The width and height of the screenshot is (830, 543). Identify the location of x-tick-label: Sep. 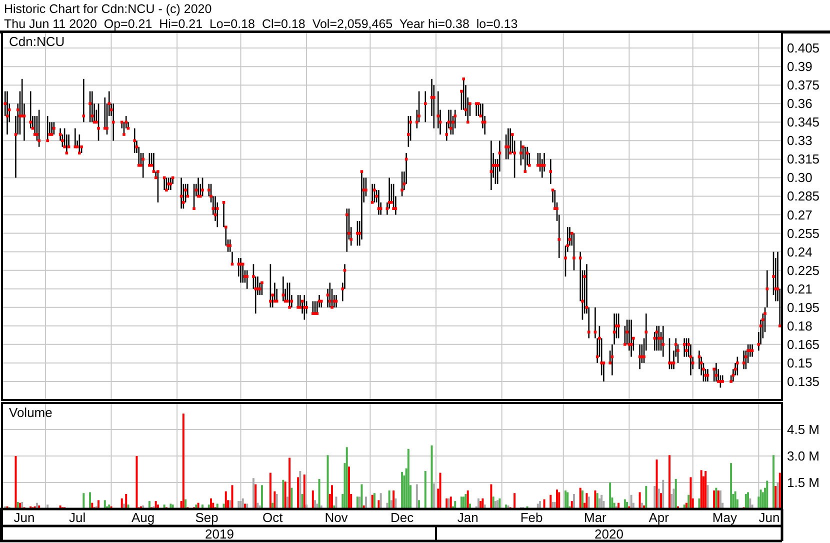
(206, 517).